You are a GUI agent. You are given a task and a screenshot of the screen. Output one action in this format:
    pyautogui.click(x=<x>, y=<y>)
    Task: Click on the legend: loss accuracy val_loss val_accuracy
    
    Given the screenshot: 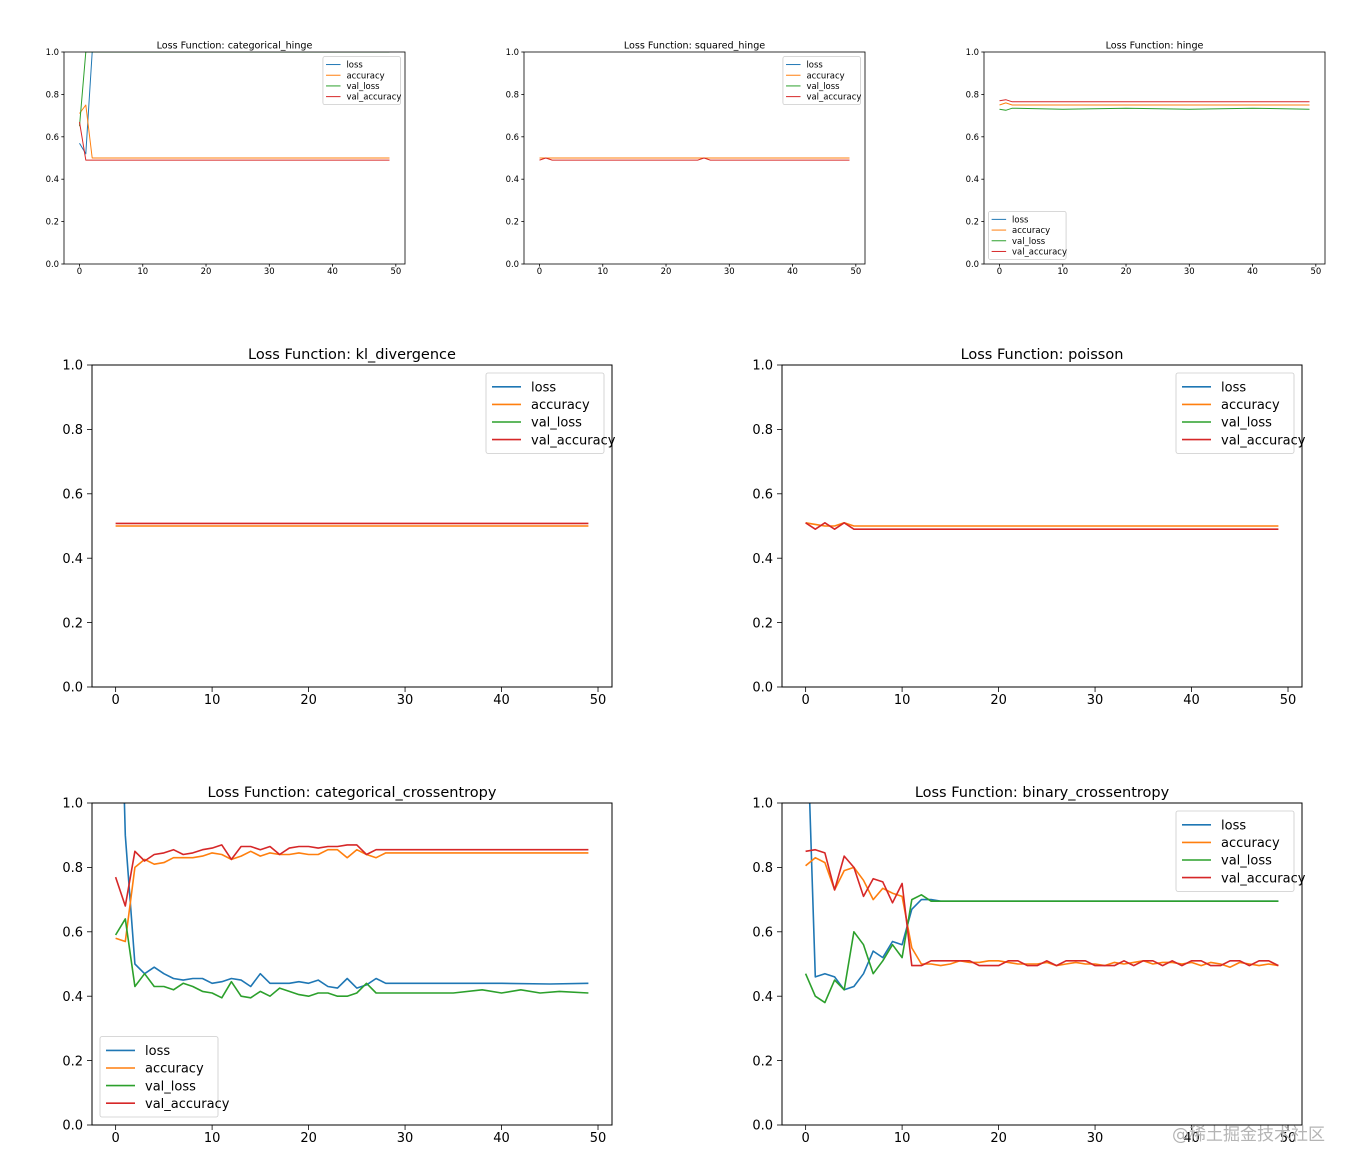 What is the action you would take?
    pyautogui.click(x=550, y=413)
    